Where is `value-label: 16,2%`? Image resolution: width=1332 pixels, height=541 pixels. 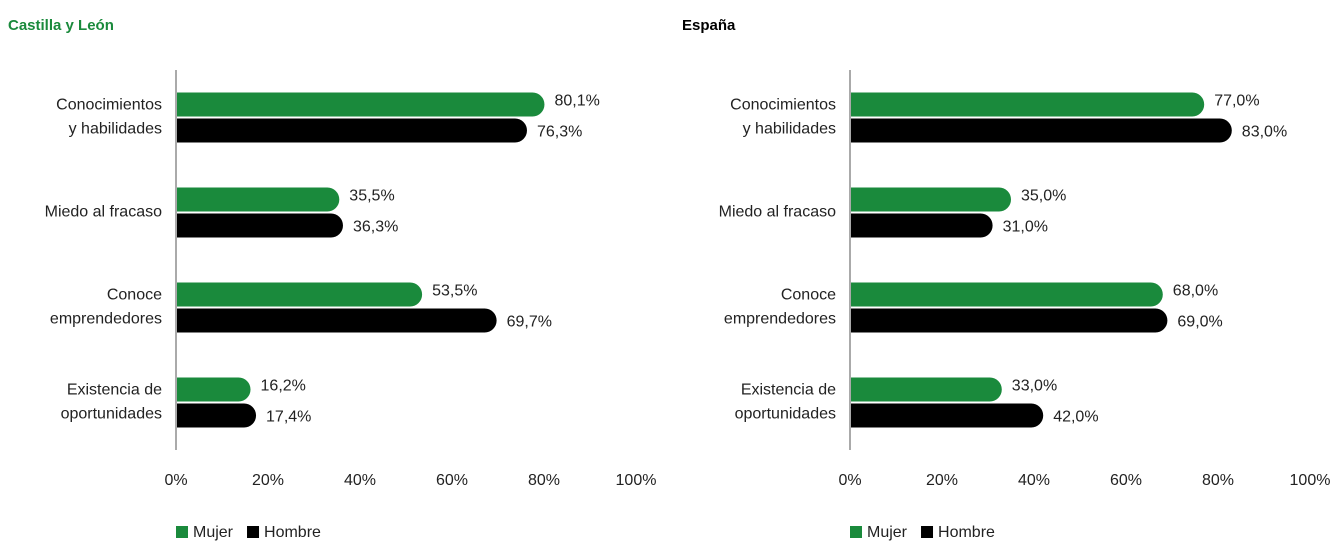
value-label: 16,2% is located at coordinates (283, 386).